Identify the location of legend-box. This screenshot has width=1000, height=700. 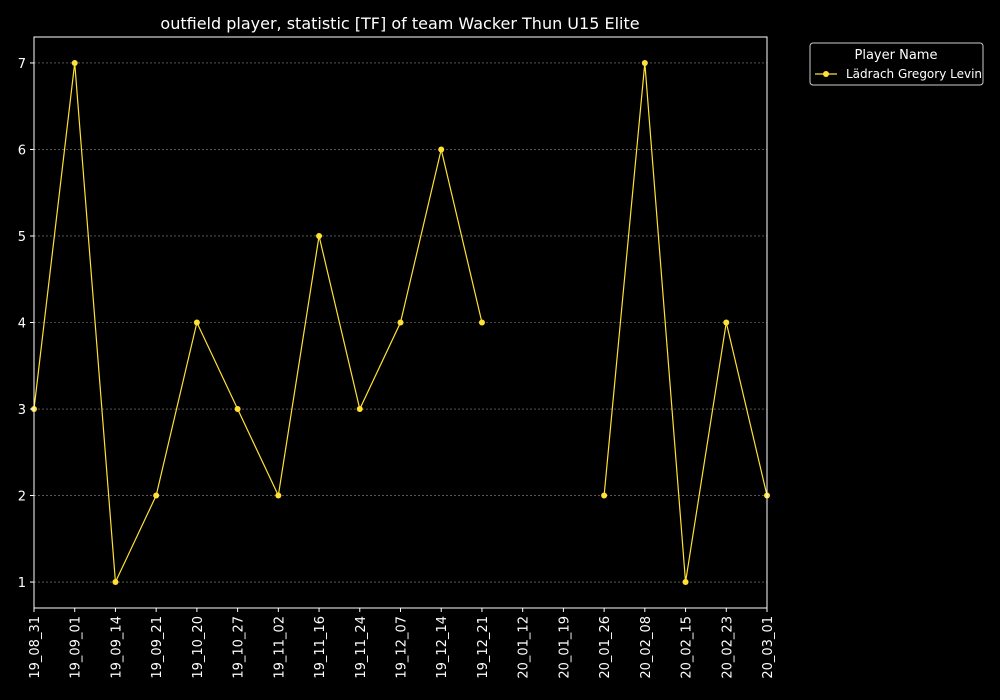
(896, 64).